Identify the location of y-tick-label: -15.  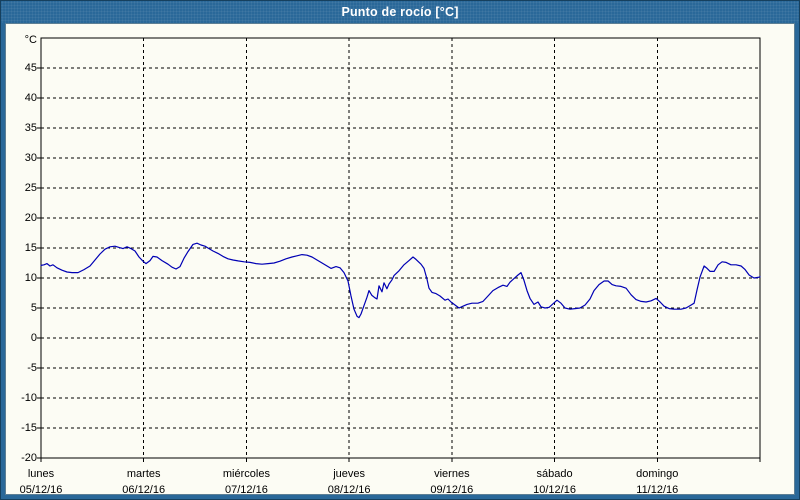
(29, 428).